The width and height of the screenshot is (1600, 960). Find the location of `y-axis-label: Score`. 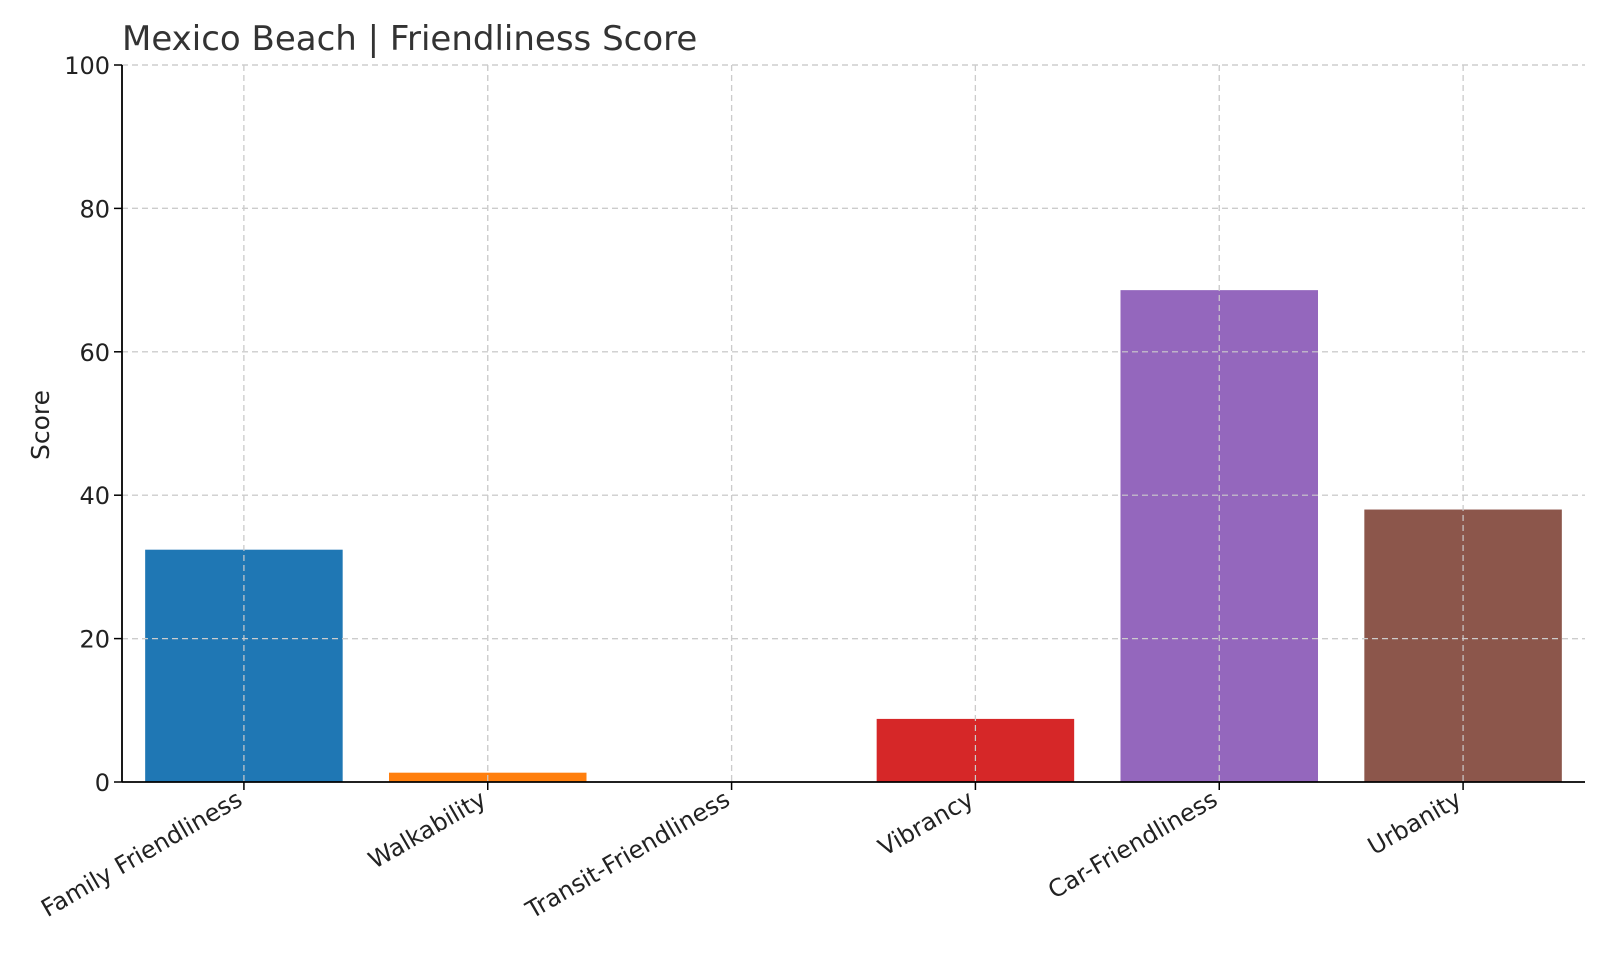

y-axis-label: Score is located at coordinates (40, 425).